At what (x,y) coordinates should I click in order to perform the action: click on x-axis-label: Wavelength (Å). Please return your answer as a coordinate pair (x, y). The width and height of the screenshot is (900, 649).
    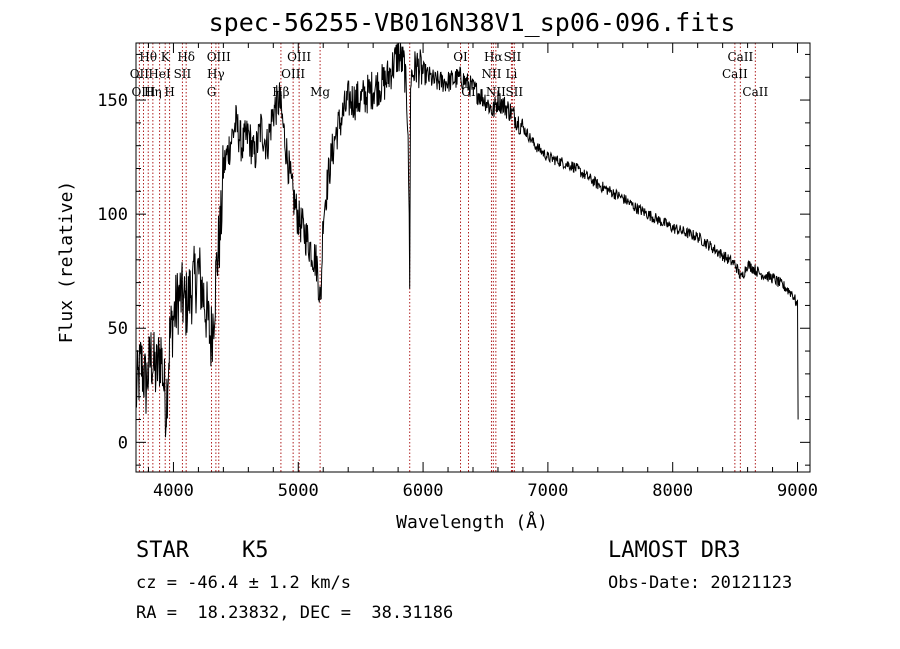
    Looking at the image, I should click on (472, 522).